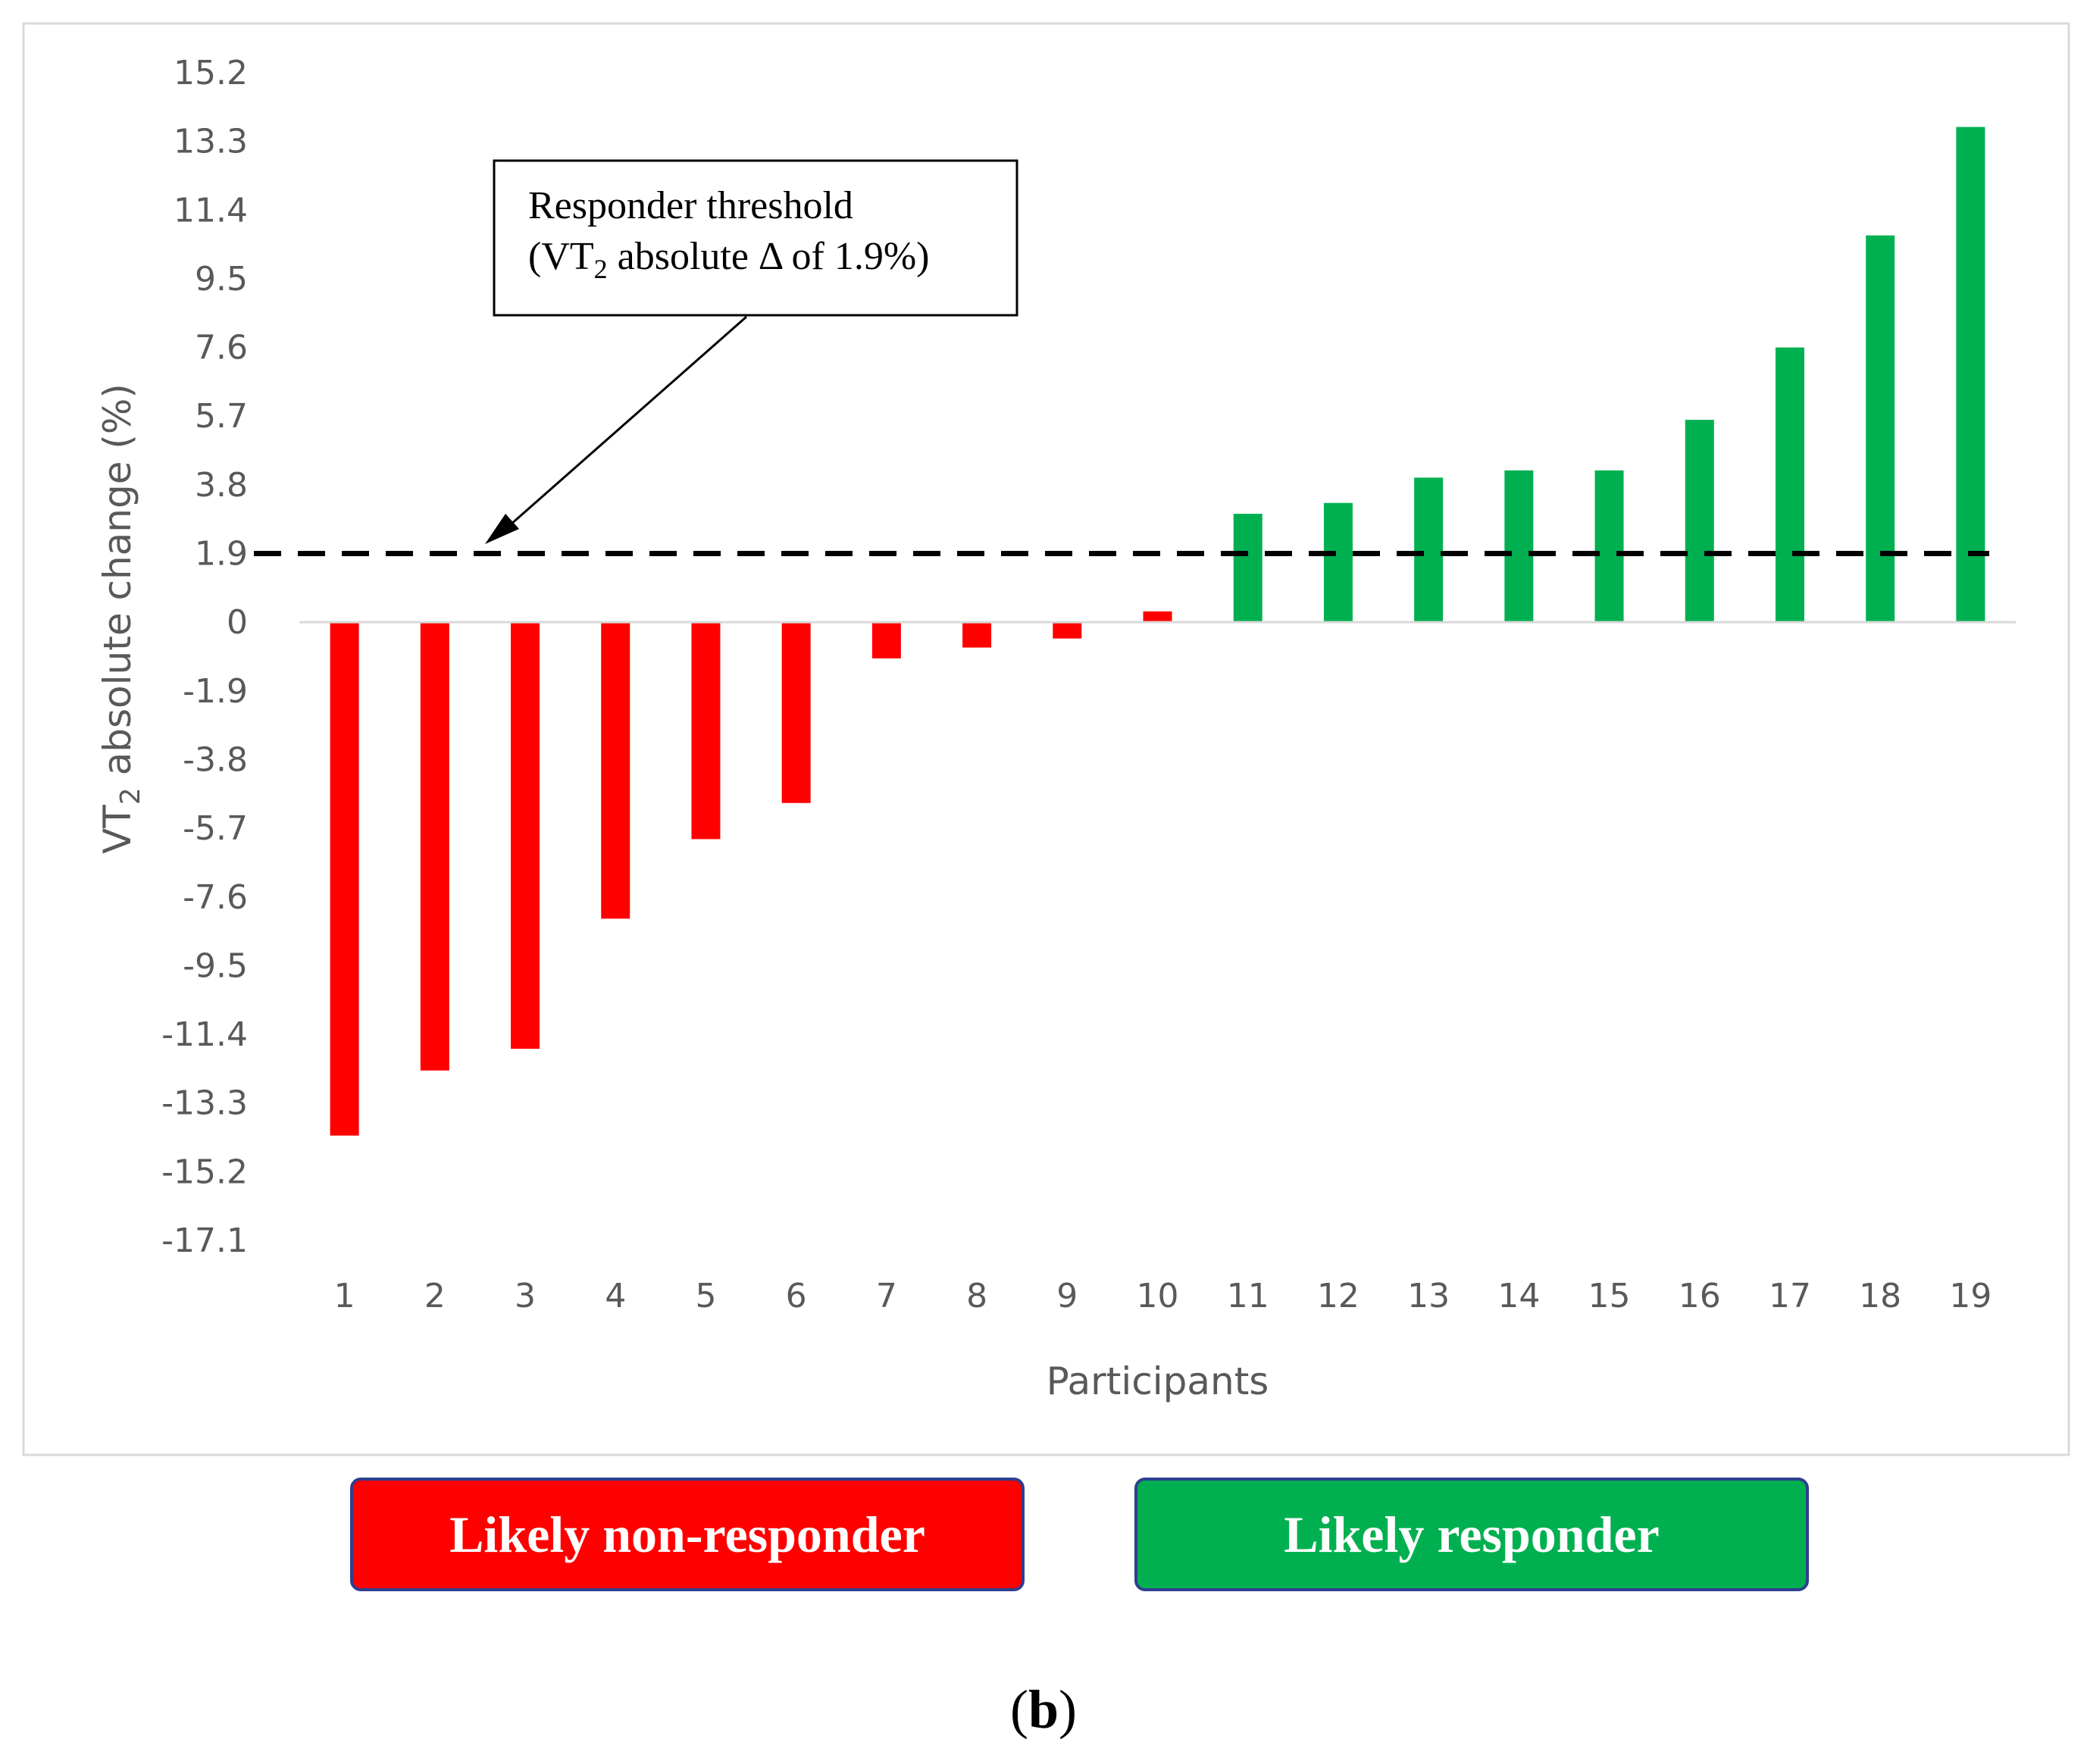  Describe the element at coordinates (221, 554) in the screenshot. I see `y-tick-label: 1.9` at that location.